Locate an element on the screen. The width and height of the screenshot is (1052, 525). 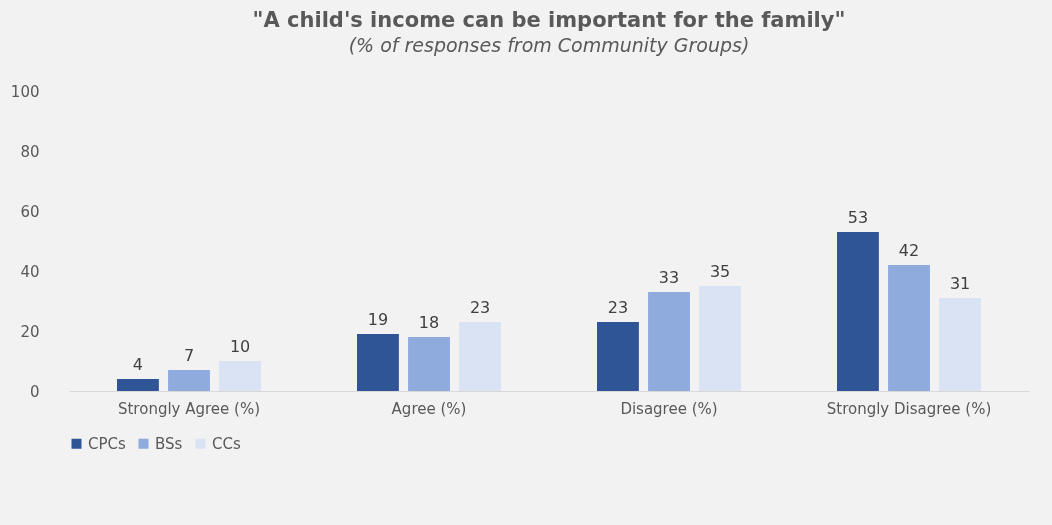
data-label: 42 is located at coordinates (909, 250).